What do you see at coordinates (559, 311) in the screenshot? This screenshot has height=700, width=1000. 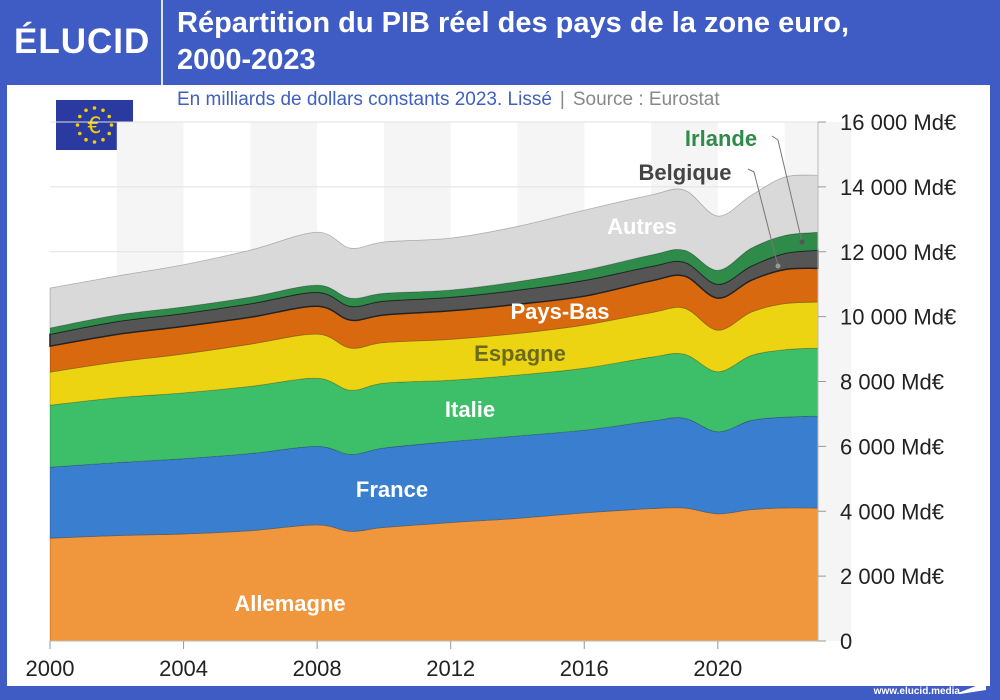 I see `series-label-pays-bas: Pays-Bas` at bounding box center [559, 311].